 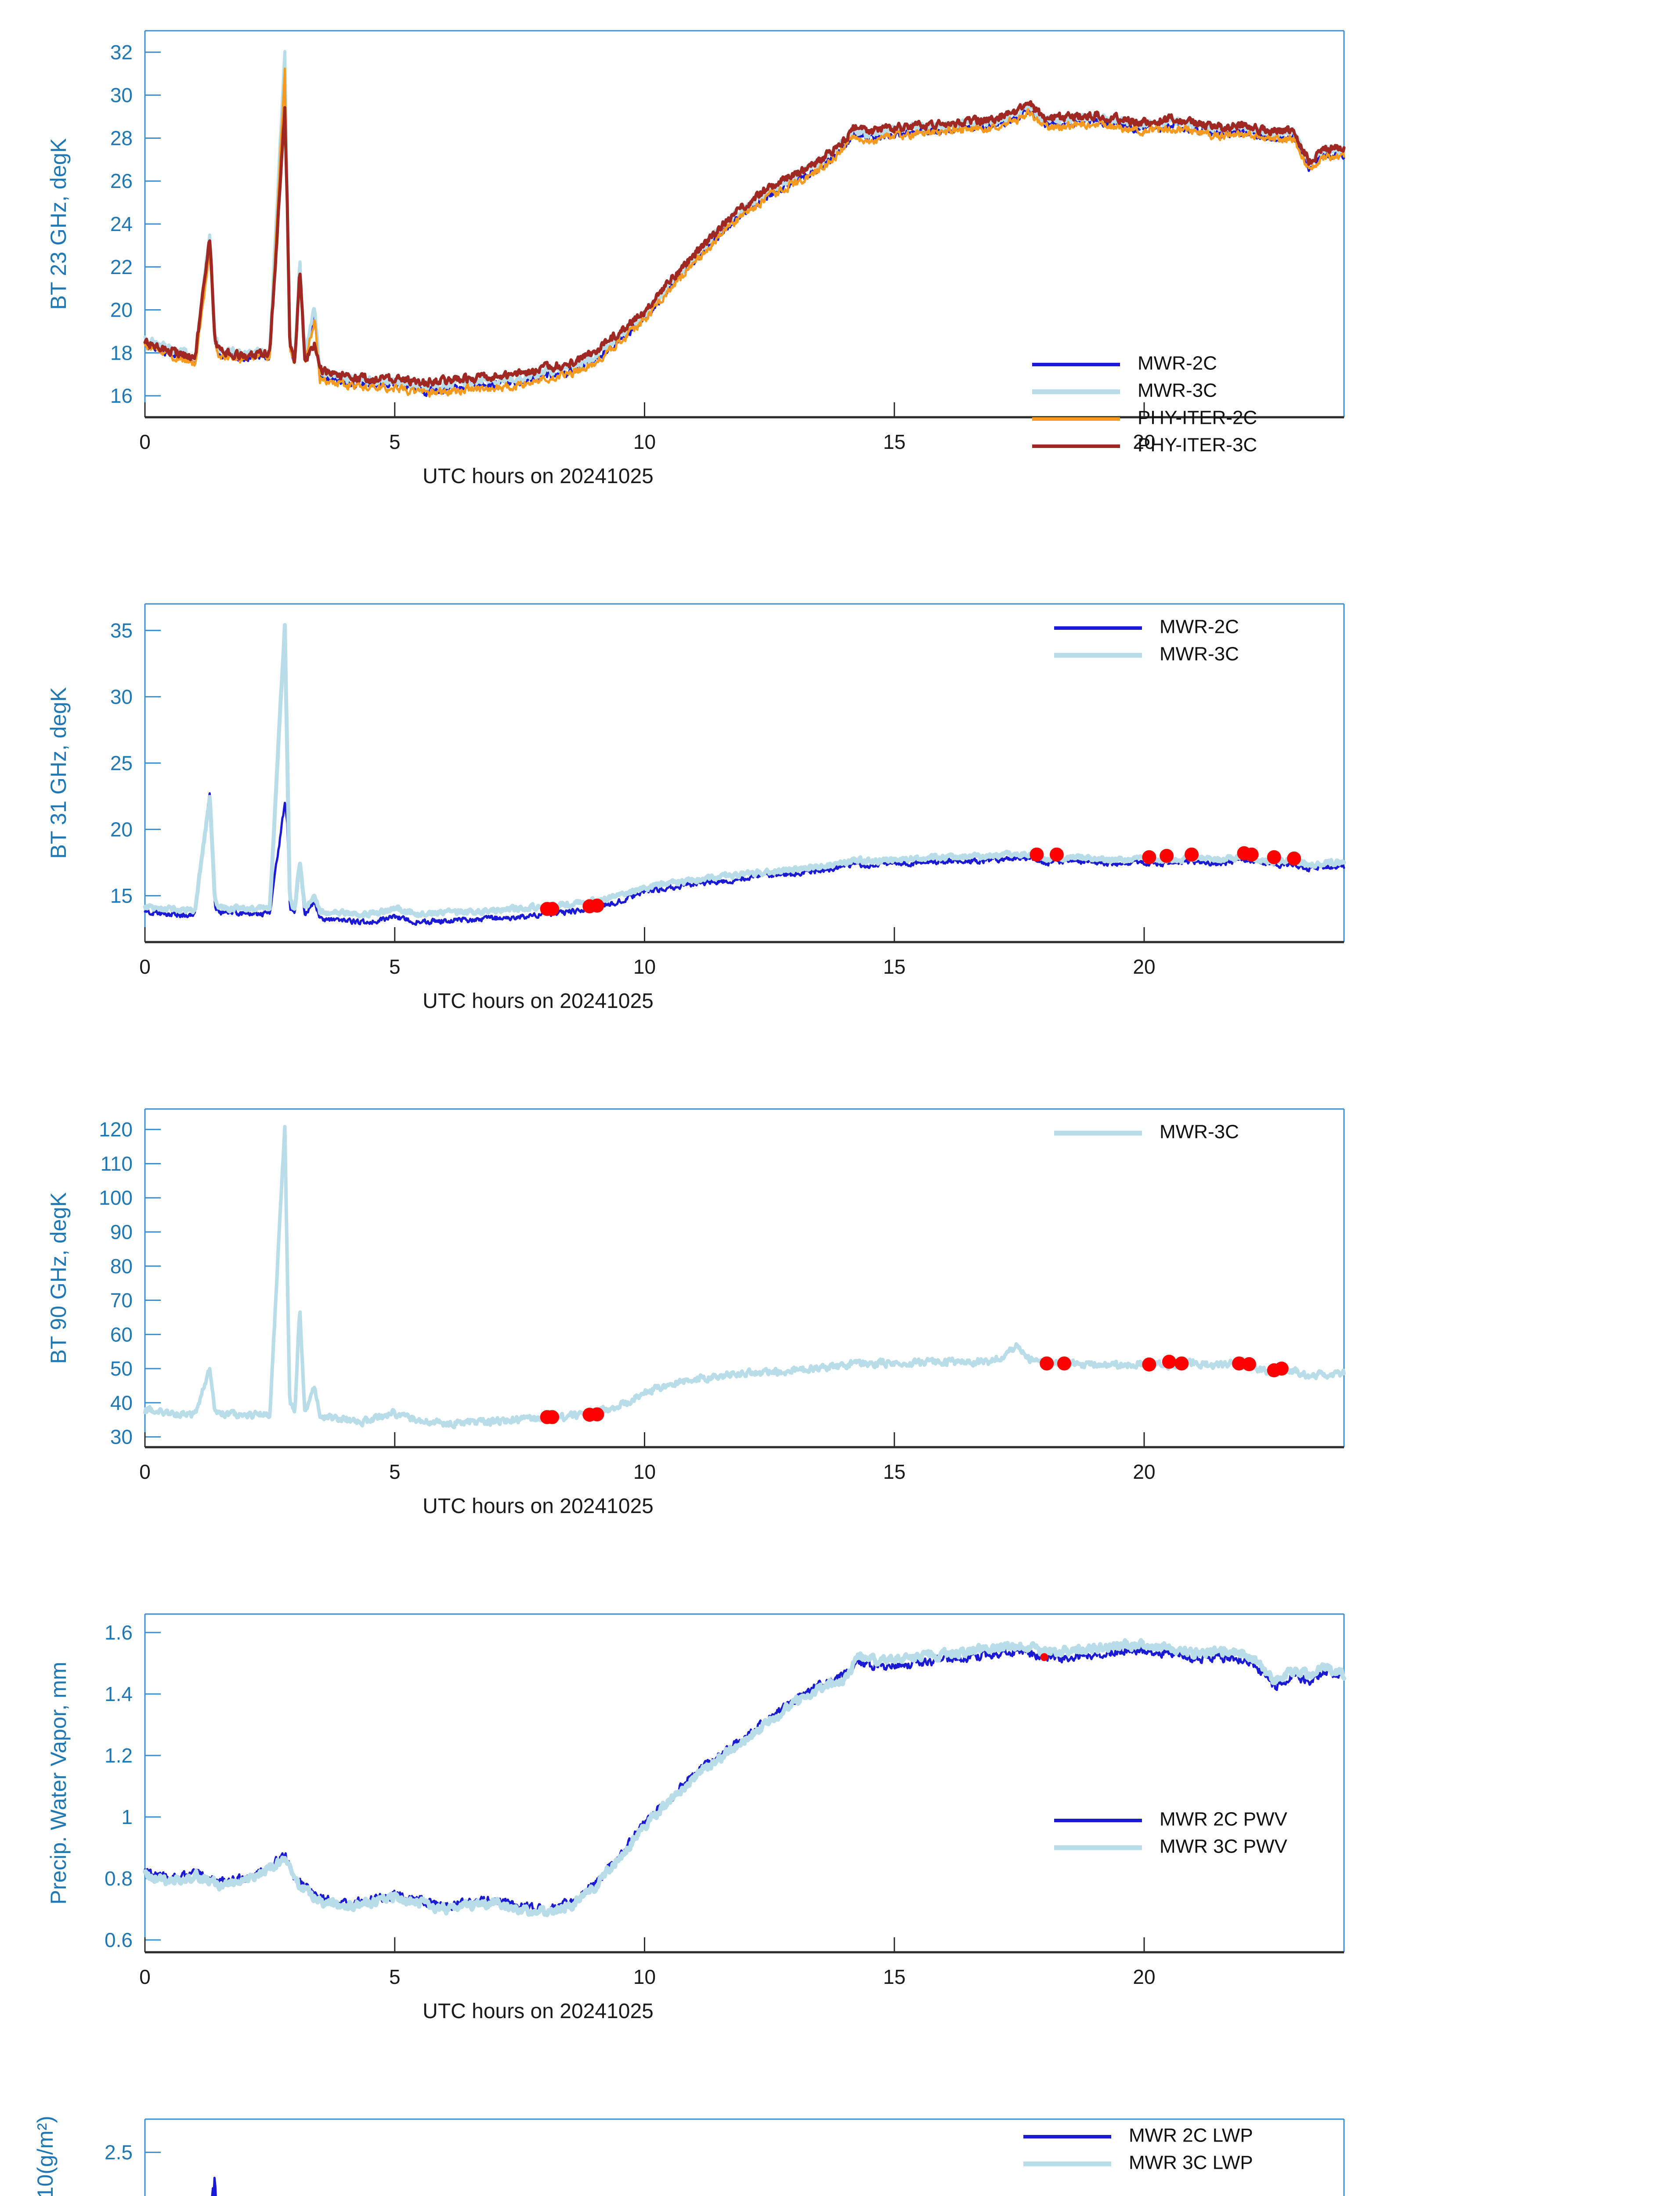 What do you see at coordinates (121, 1300) in the screenshot?
I see `y-tick-label: 70` at bounding box center [121, 1300].